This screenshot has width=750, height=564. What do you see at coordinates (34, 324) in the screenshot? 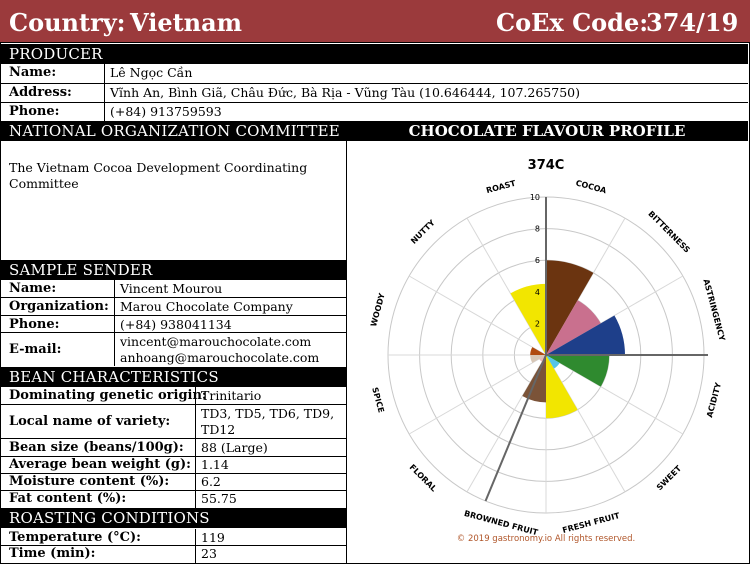
I see `sender-phone-label: Phone:` at bounding box center [34, 324].